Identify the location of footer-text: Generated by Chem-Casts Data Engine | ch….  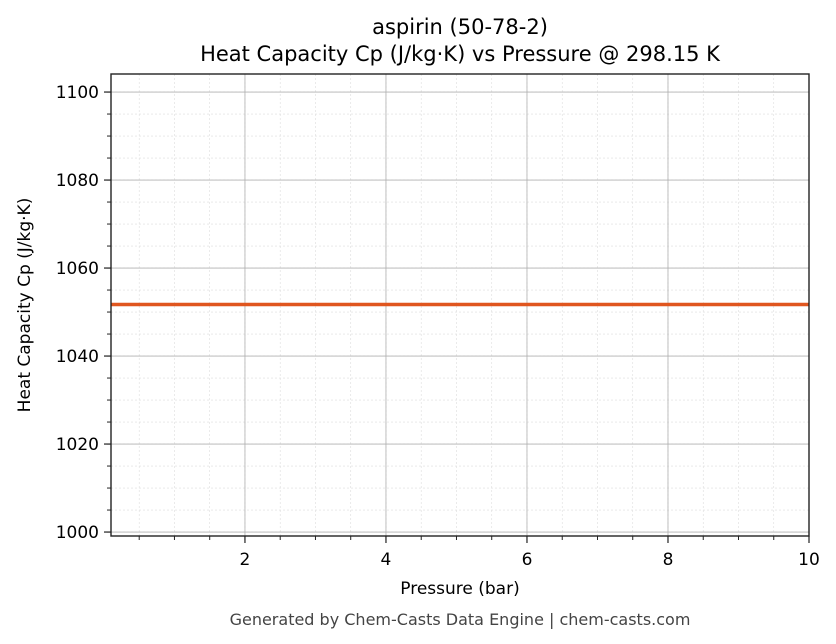
(460, 619).